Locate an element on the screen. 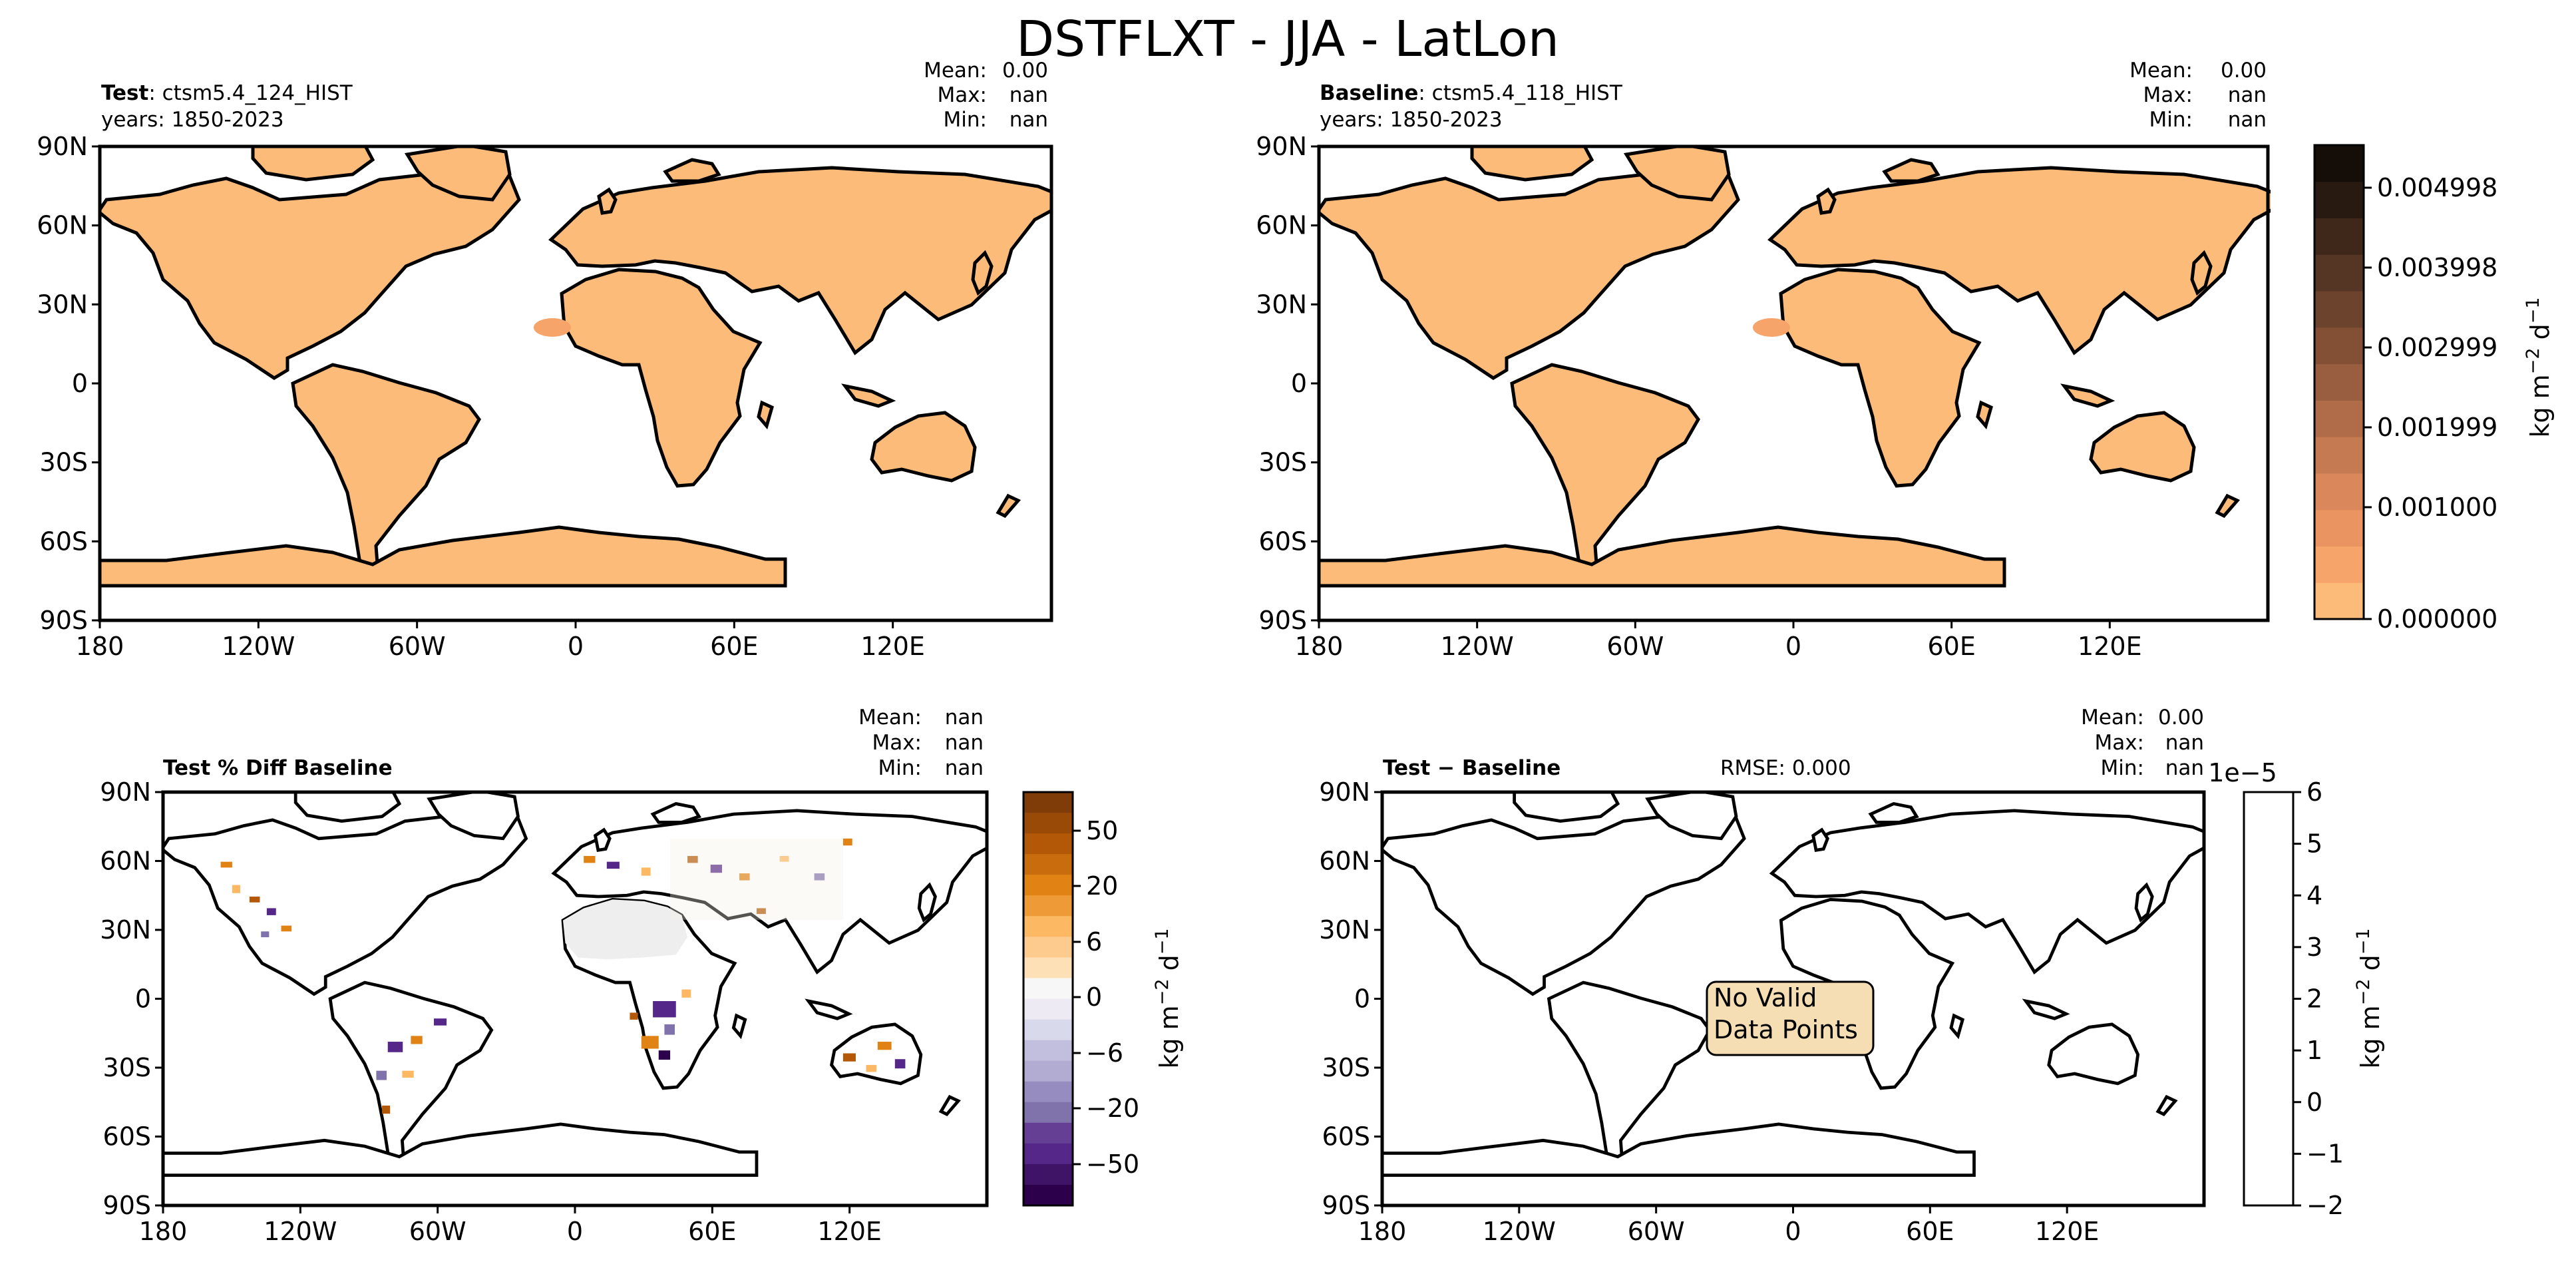 The width and height of the screenshot is (2576, 1272). baseline-xtick-label: 120W is located at coordinates (1477, 646).